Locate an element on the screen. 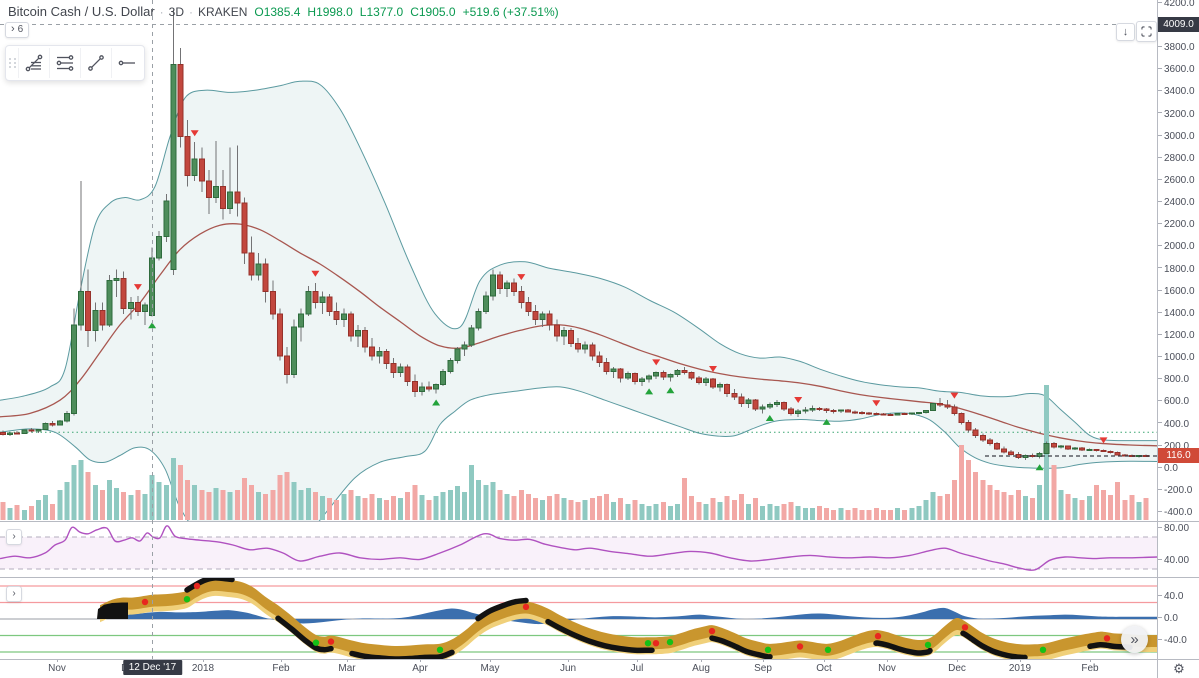 The image size is (1199, 678). price-tick-label: 2000.0 is located at coordinates (1178, 246).